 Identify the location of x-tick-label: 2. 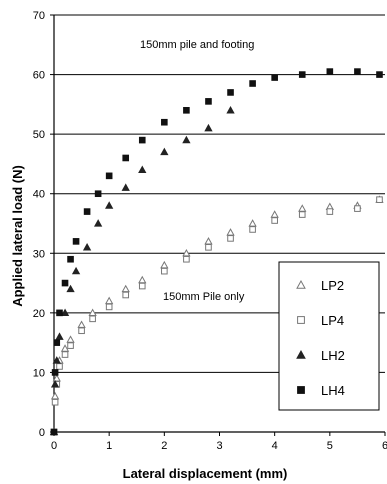
(164, 446).